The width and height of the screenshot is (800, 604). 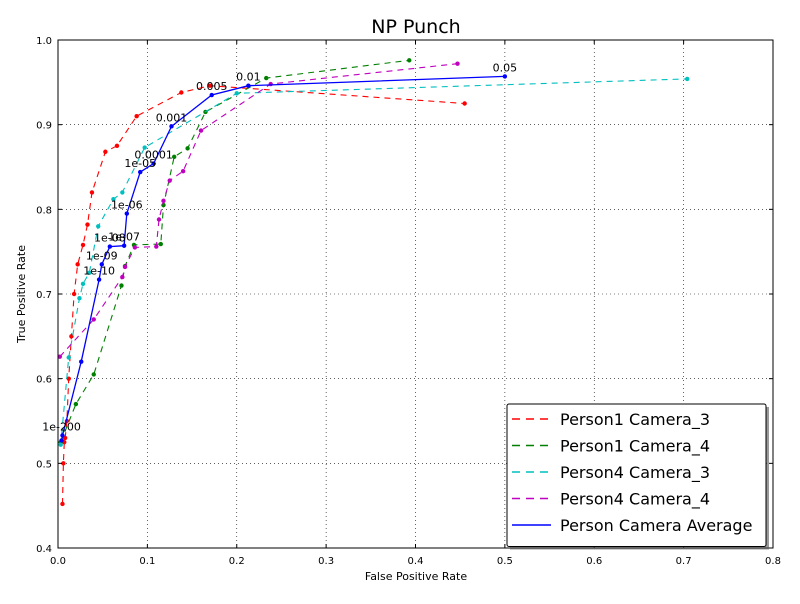 I want to click on point-annotation: 1e-09, so click(x=102, y=255).